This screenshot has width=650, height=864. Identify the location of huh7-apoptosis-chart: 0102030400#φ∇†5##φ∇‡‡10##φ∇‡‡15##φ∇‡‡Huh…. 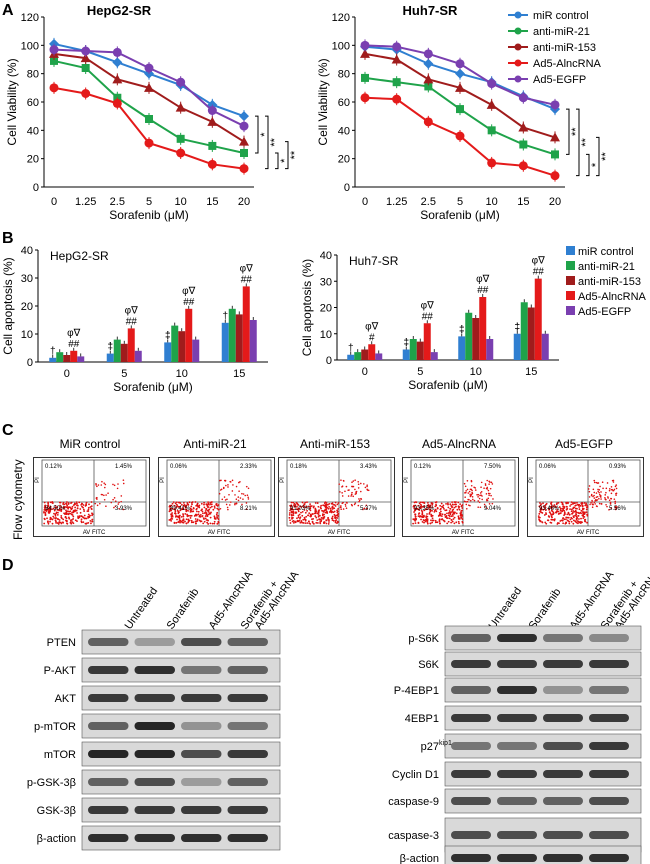
(429, 321).